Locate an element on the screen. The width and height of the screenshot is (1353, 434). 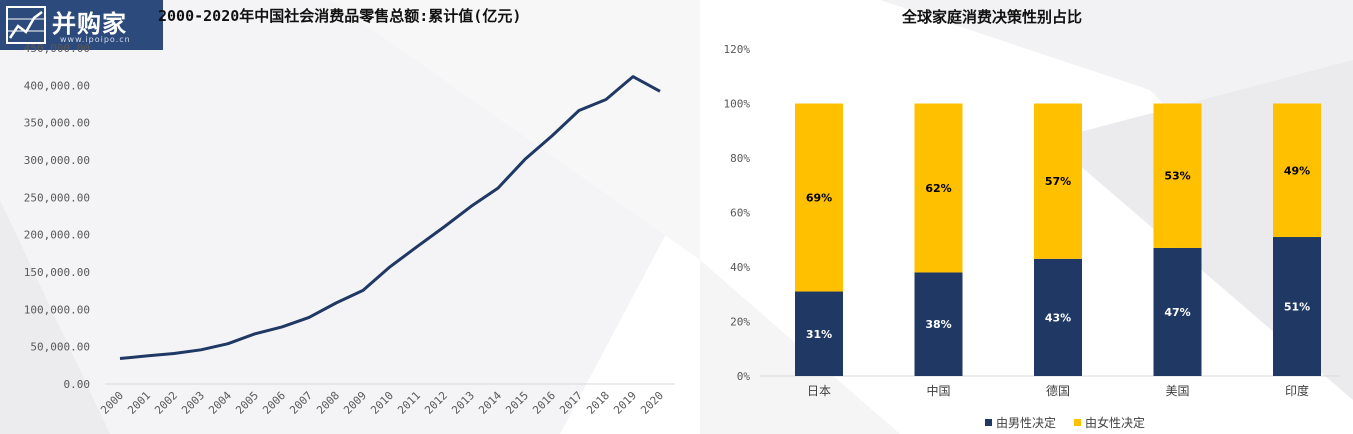
legend-label-female: 由女性决定 is located at coordinates (1115, 423).